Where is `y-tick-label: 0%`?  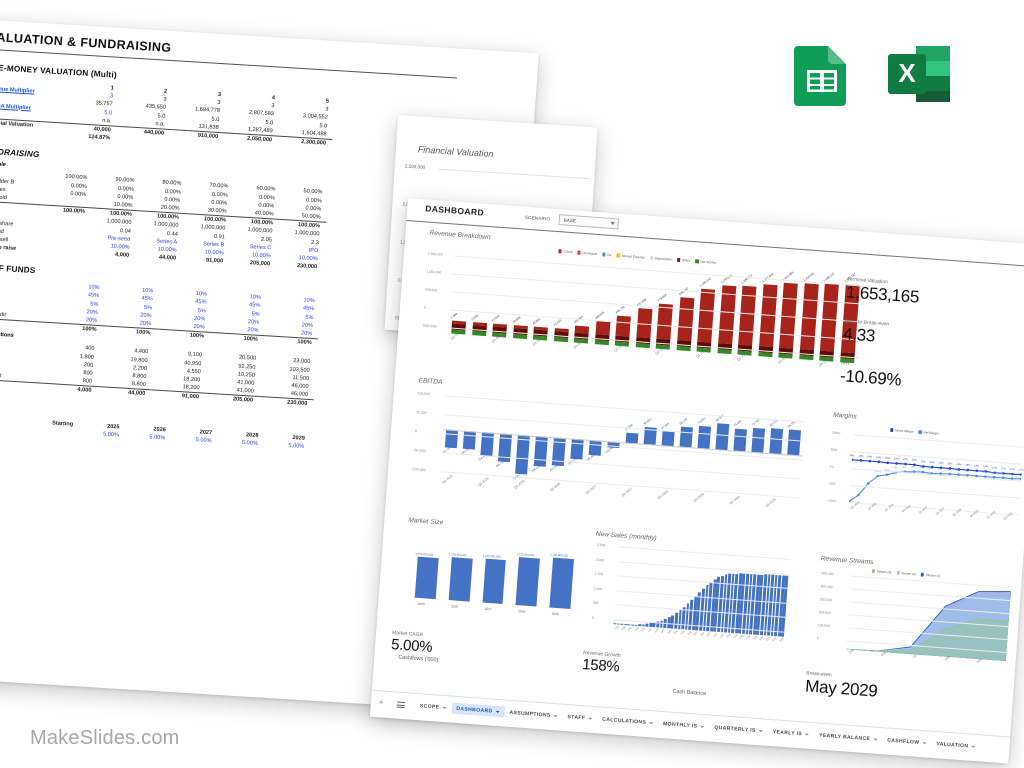 y-tick-label: 0% is located at coordinates (832, 466).